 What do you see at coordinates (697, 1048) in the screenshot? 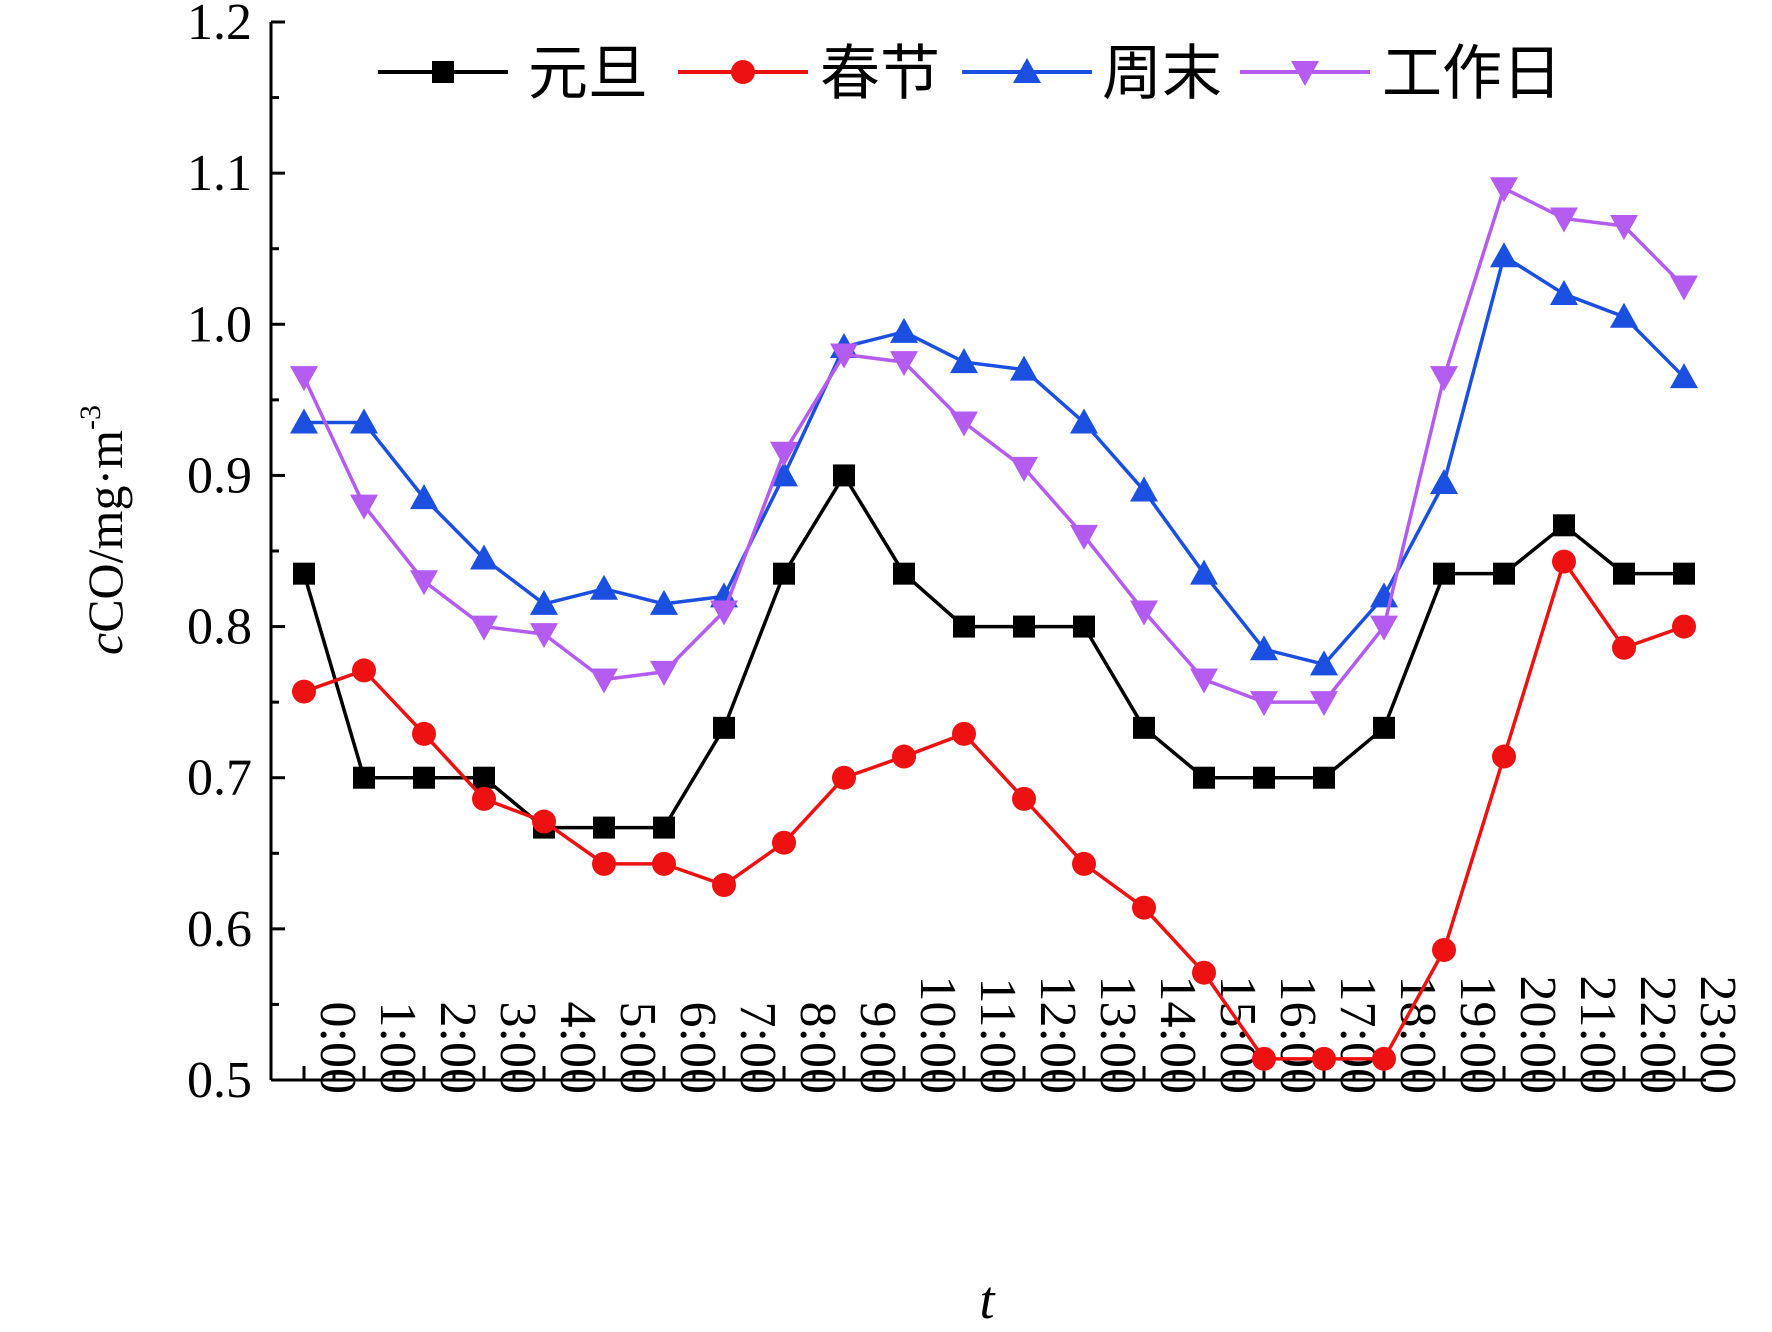
I see `x-tick-label: 6:00` at bounding box center [697, 1048].